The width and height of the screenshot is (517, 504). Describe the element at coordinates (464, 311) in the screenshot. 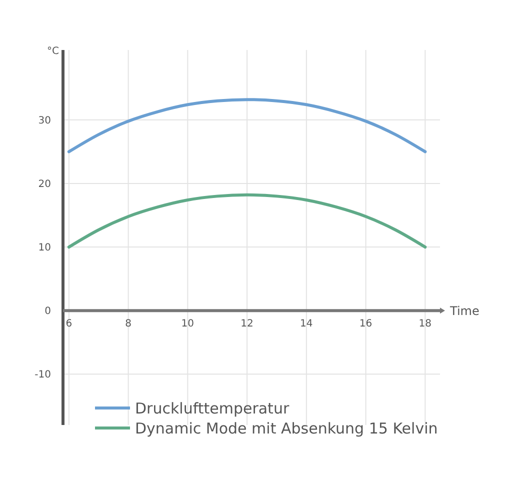

I see `x-axis-title: Time` at that location.